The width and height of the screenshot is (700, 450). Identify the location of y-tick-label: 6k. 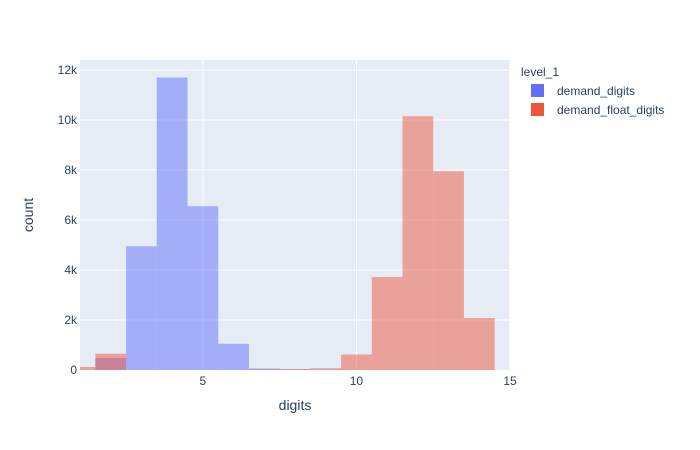
(71, 220).